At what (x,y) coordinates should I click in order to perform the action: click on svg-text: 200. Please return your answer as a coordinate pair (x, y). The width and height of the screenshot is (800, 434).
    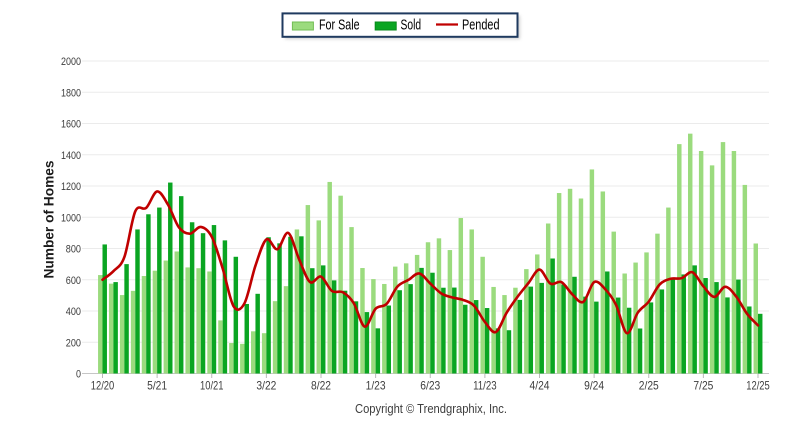
    Looking at the image, I should click on (73, 343).